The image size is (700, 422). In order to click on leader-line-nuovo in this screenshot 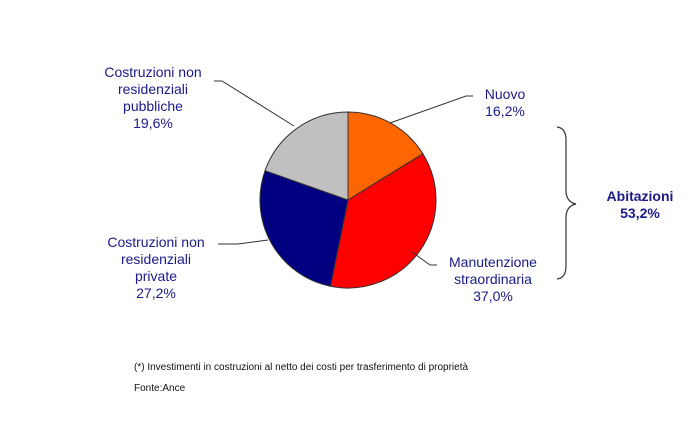, I will do `click(431, 109)`.